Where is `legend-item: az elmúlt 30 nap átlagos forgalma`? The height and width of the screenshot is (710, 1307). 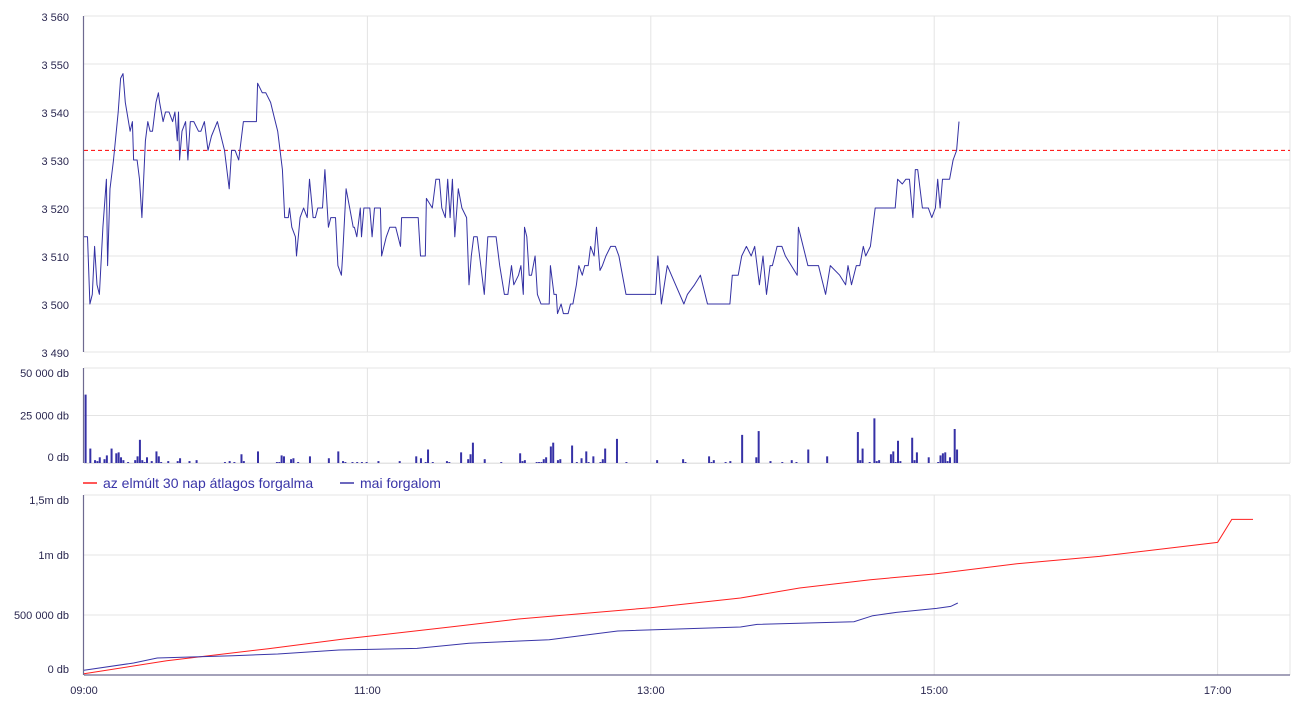
legend-item: az elmúlt 30 nap átlagos forgalma is located at coordinates (198, 483).